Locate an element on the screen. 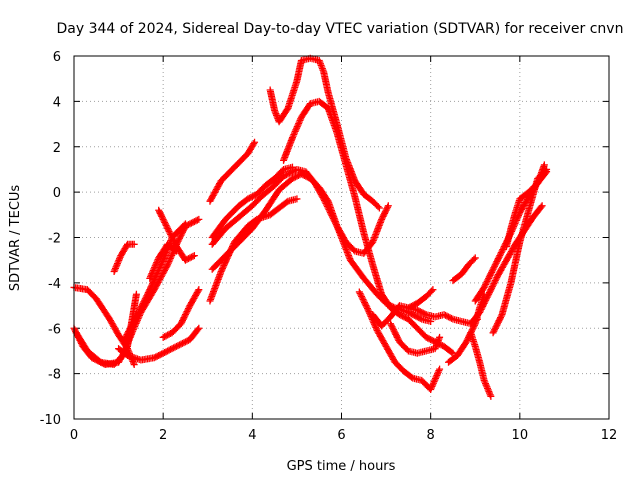 This screenshot has height=480, width=640. x-tick-label: 6 is located at coordinates (341, 435).